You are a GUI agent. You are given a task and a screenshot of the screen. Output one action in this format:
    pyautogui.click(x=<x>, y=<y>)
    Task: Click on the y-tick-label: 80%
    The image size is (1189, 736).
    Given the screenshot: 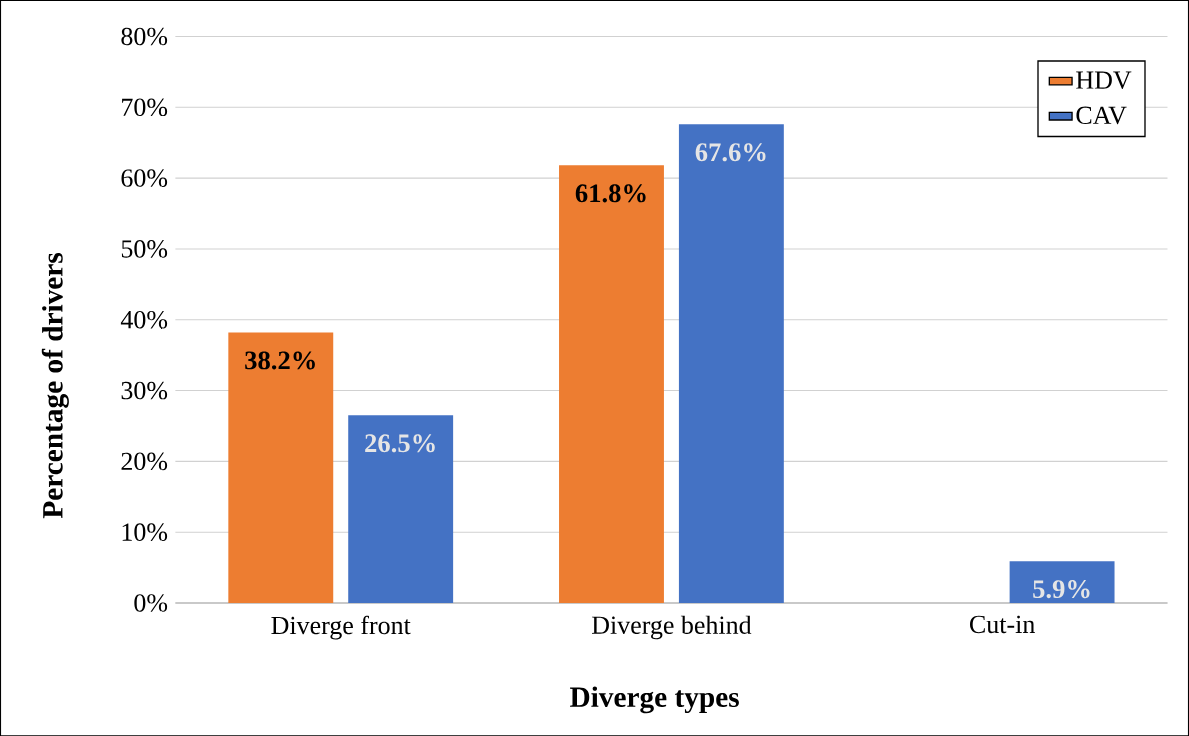 What is the action you would take?
    pyautogui.click(x=144, y=36)
    